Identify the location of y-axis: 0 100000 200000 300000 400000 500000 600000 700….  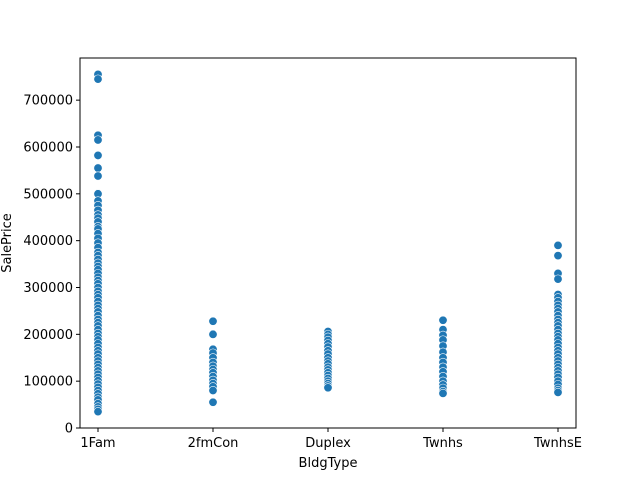
(51, 265).